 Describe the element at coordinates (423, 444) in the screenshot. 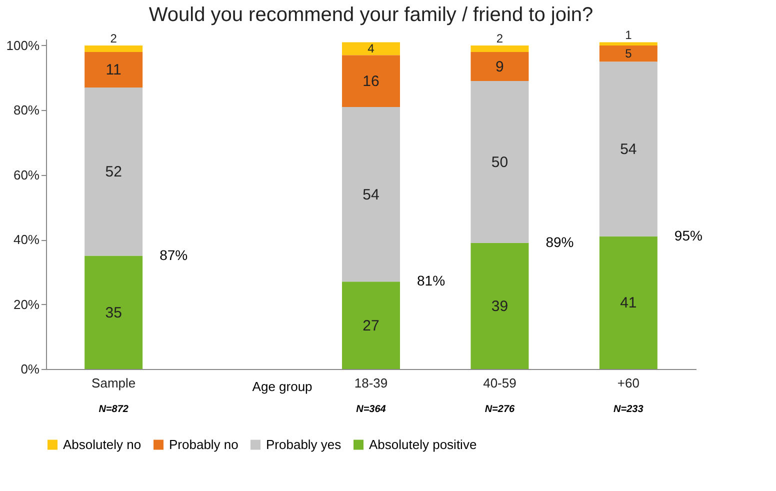

I see `legend-label: Absolutely positive` at that location.